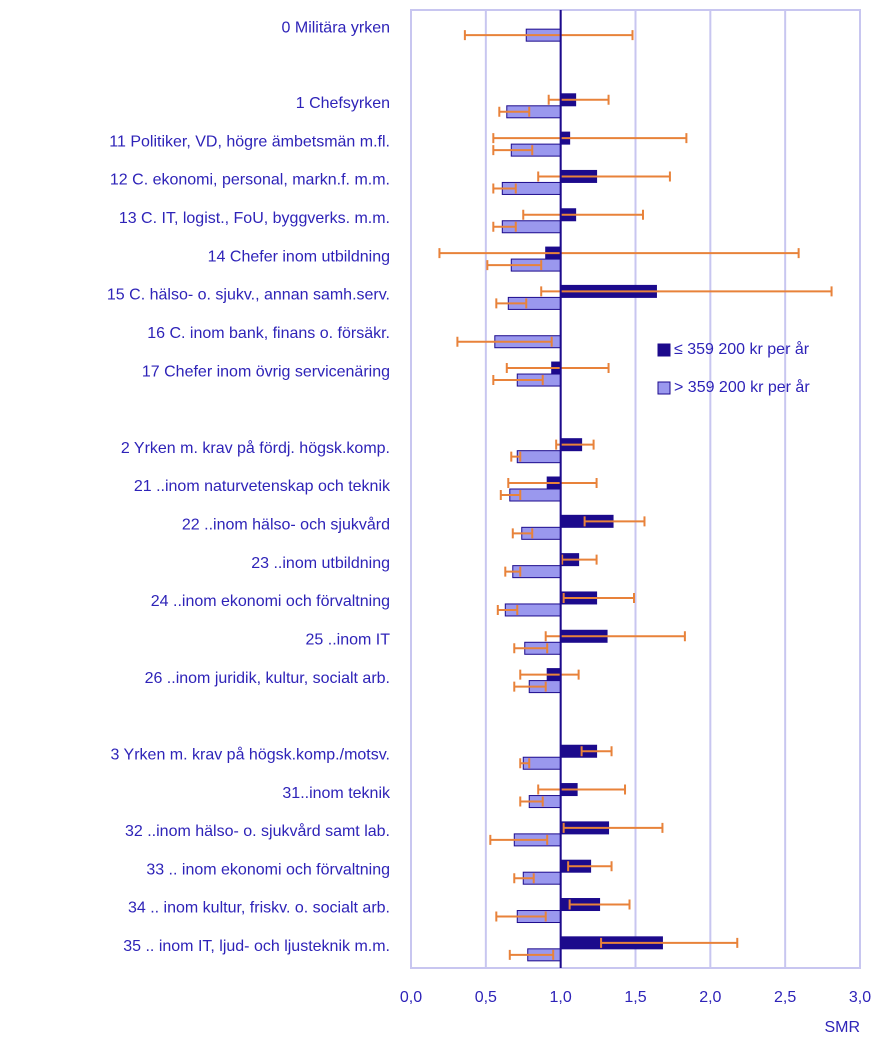 This screenshot has width=878, height=1042. I want to click on bar, so click(539, 457).